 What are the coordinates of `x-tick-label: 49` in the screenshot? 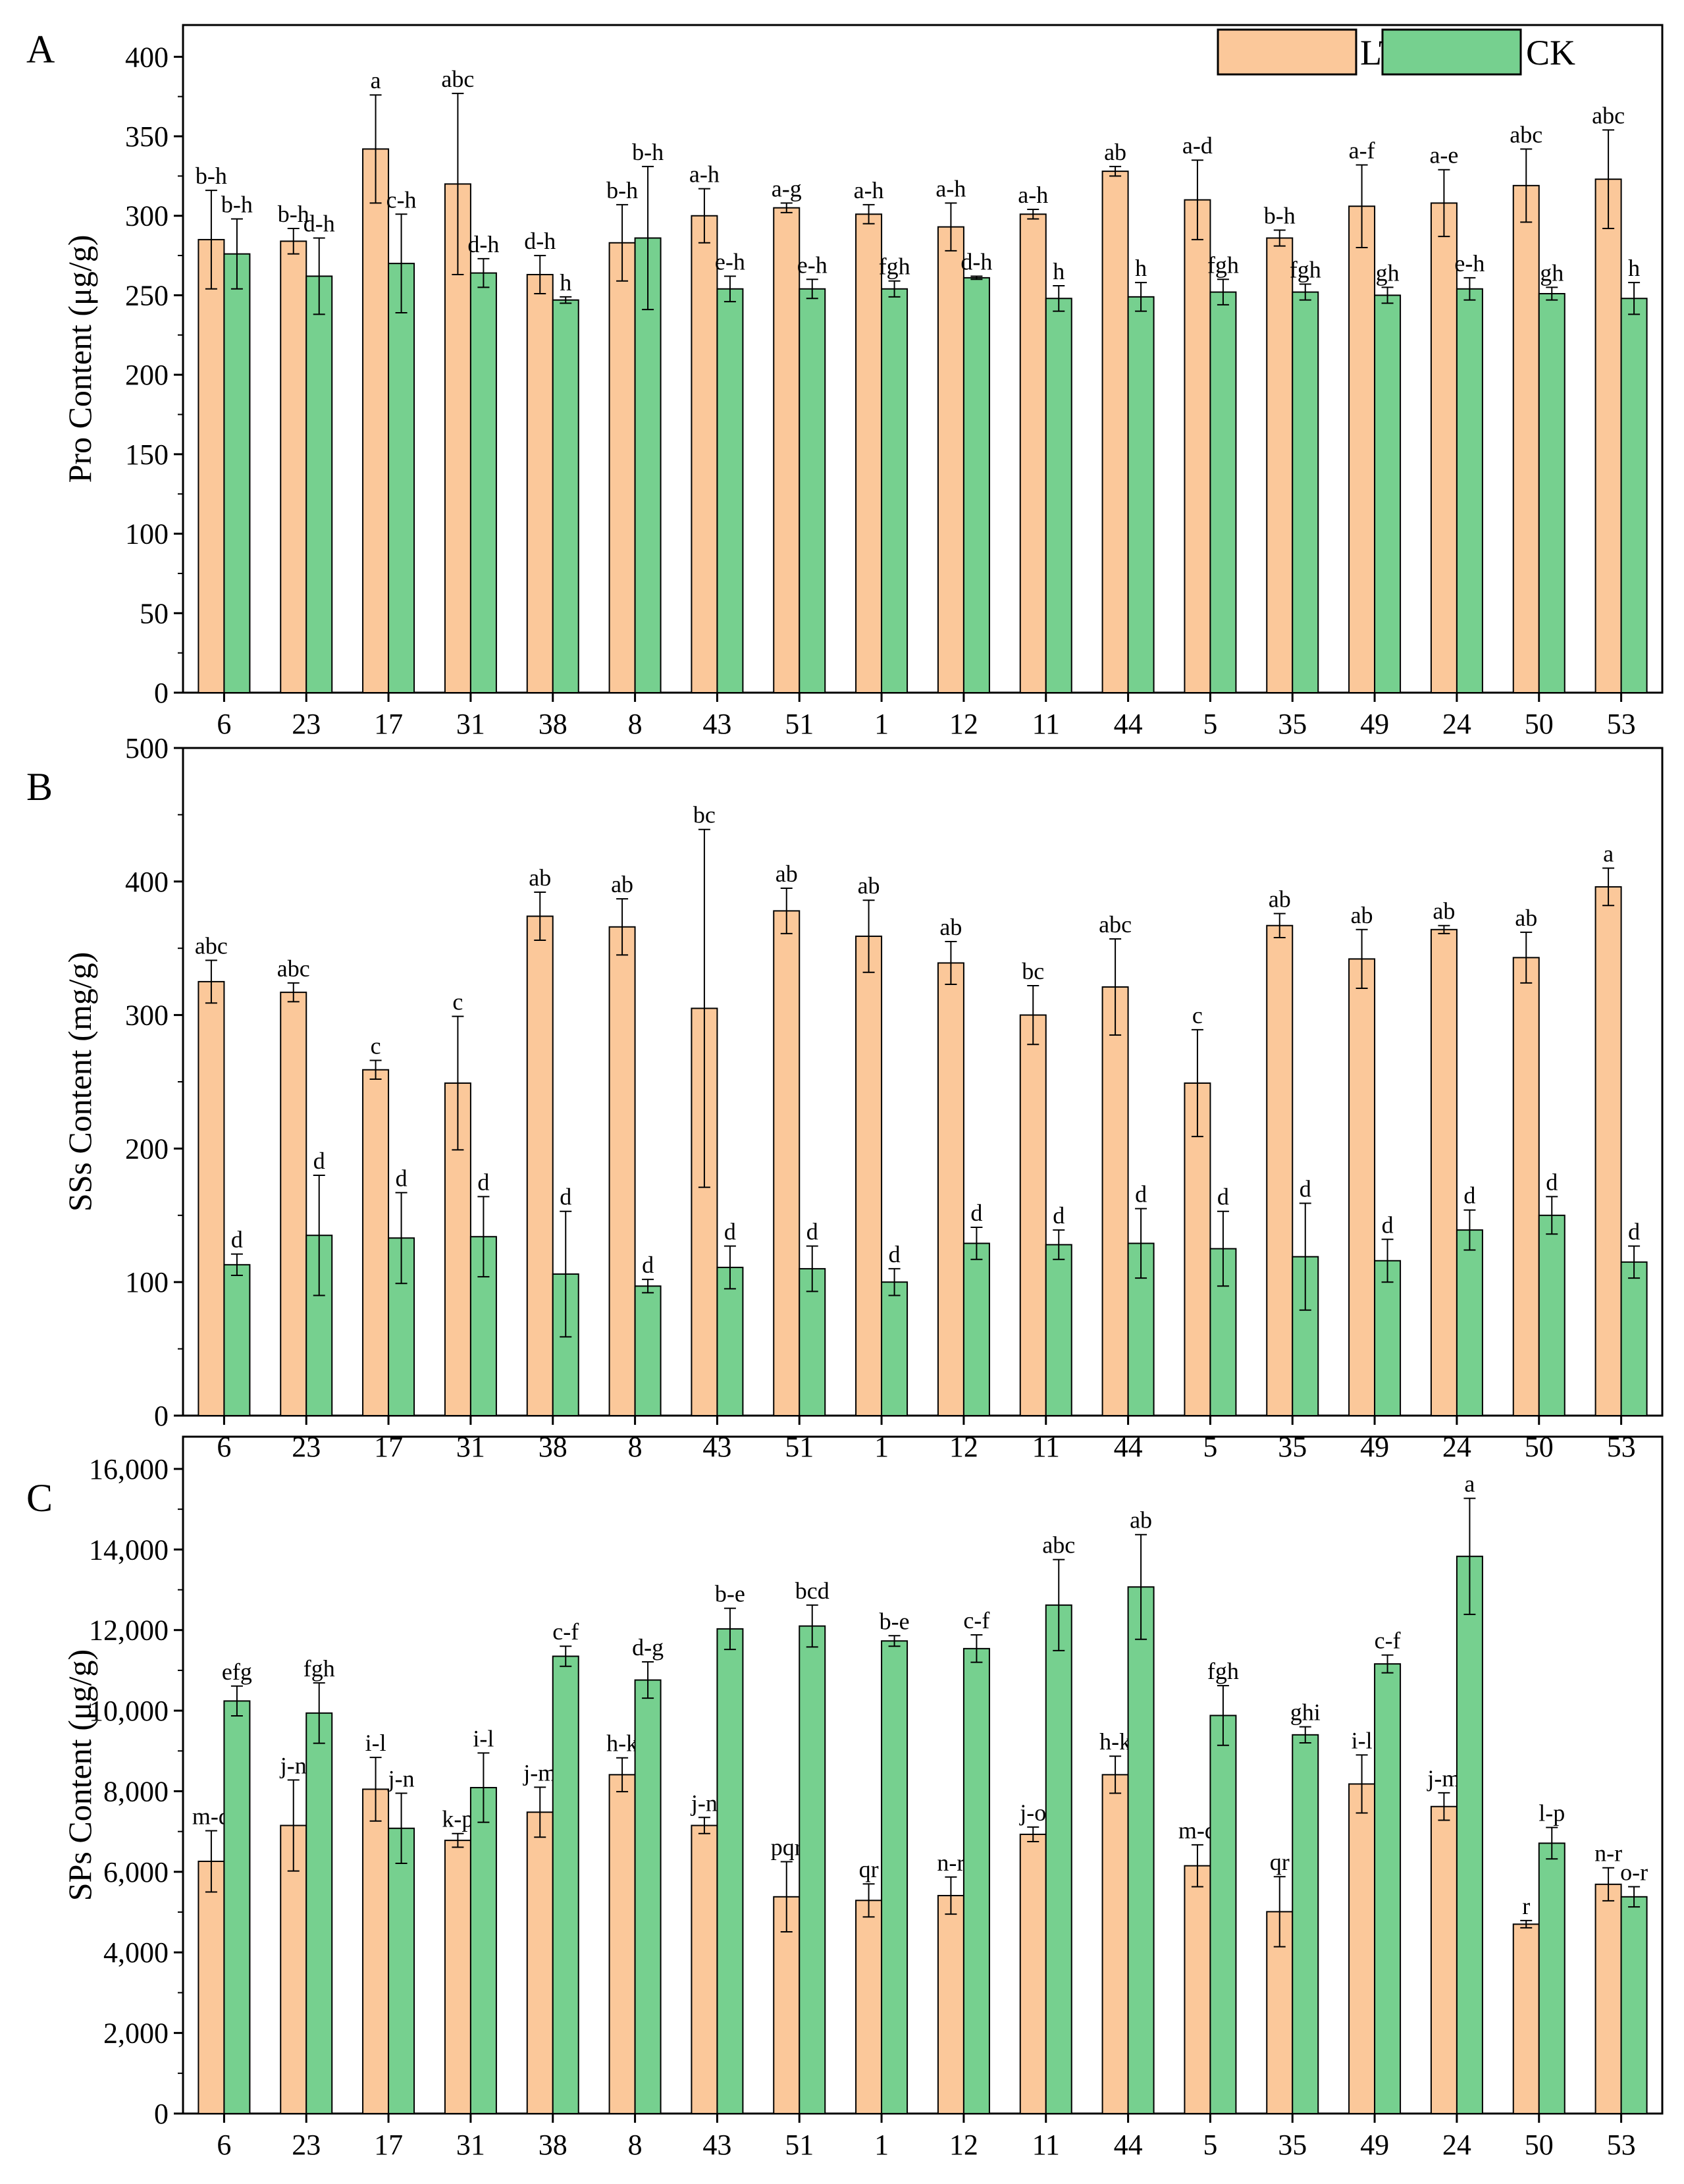 It's located at (1374, 1447).